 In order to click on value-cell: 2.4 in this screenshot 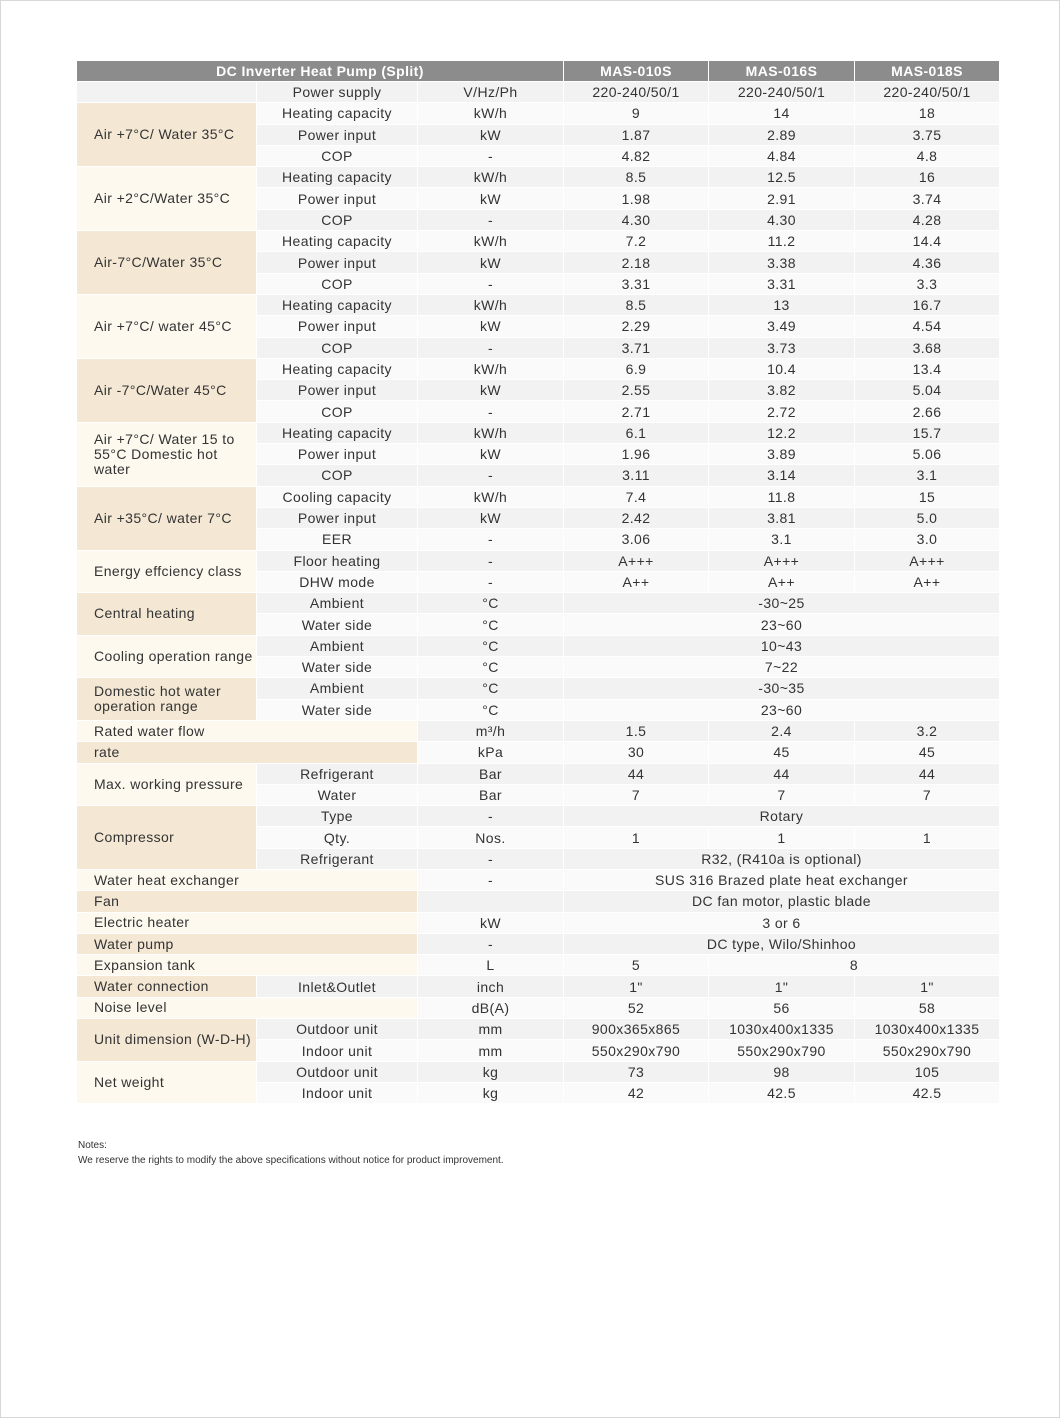, I will do `click(781, 731)`.